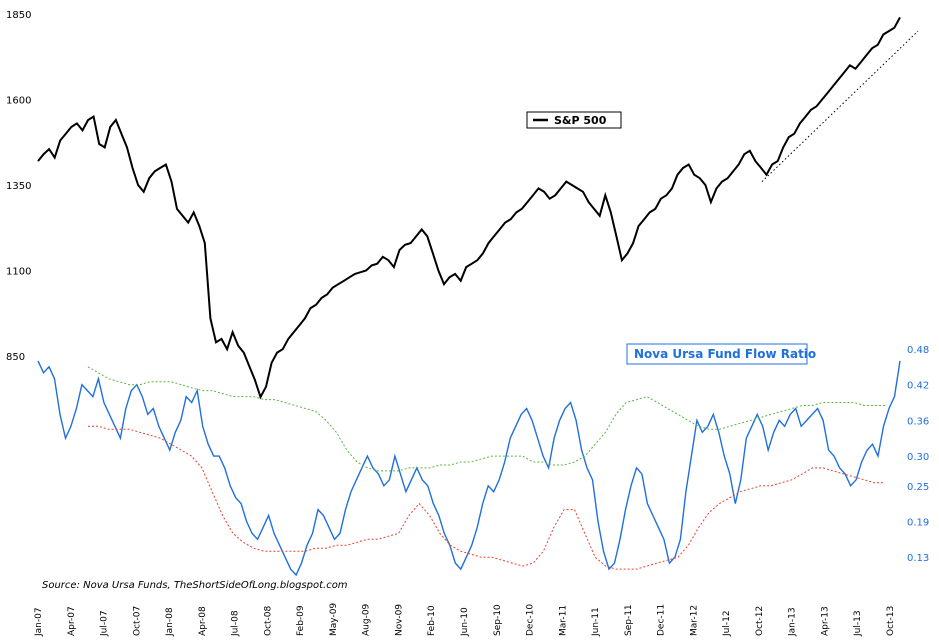 The height and width of the screenshot is (640, 939). What do you see at coordinates (918, 457) in the screenshot?
I see `right-tick-label: 0.30` at bounding box center [918, 457].